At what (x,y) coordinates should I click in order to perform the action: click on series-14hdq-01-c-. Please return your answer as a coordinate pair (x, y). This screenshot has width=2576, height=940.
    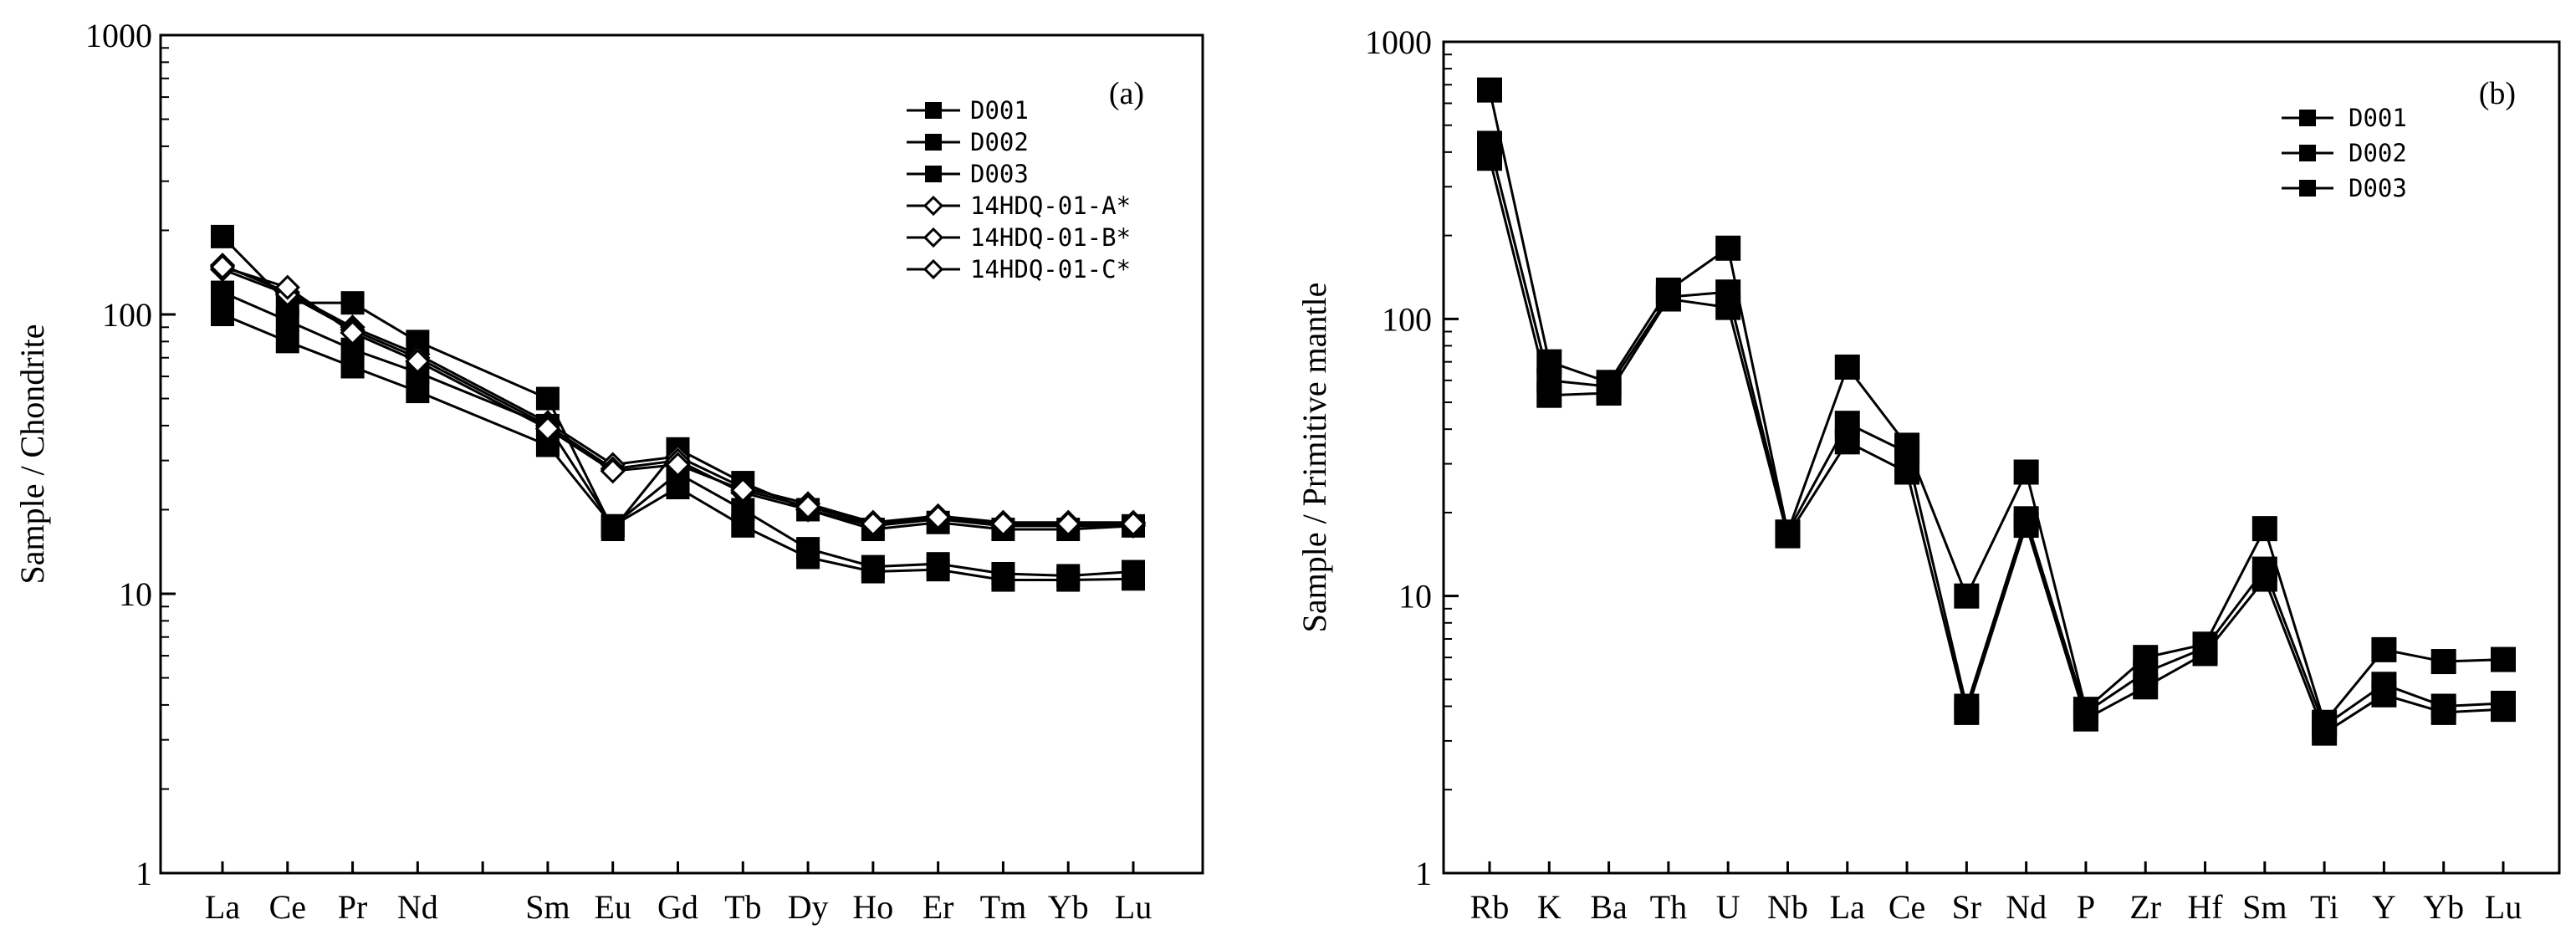
    Looking at the image, I should click on (678, 395).